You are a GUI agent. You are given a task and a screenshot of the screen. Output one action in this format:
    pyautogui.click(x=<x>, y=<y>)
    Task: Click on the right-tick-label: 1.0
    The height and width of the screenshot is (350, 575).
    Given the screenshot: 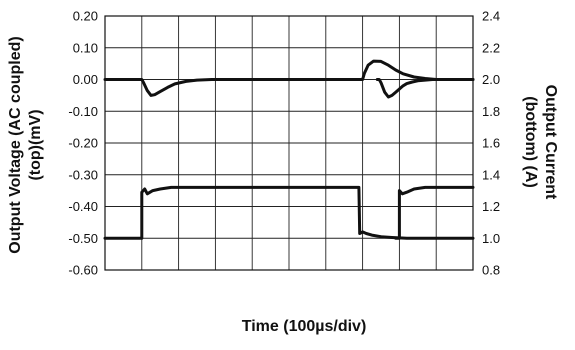 What is the action you would take?
    pyautogui.click(x=491, y=238)
    